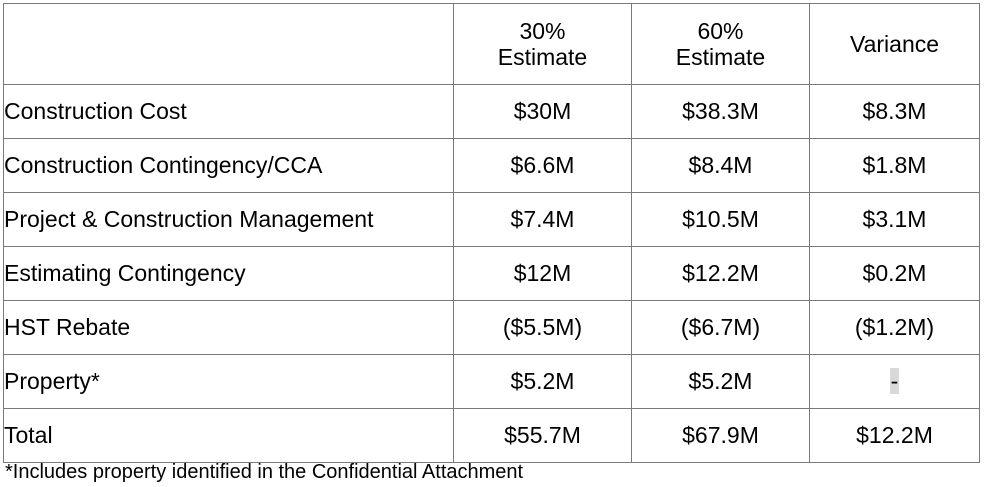  What do you see at coordinates (228, 165) in the screenshot?
I see `row-label: Construction Contingency/CCA` at bounding box center [228, 165].